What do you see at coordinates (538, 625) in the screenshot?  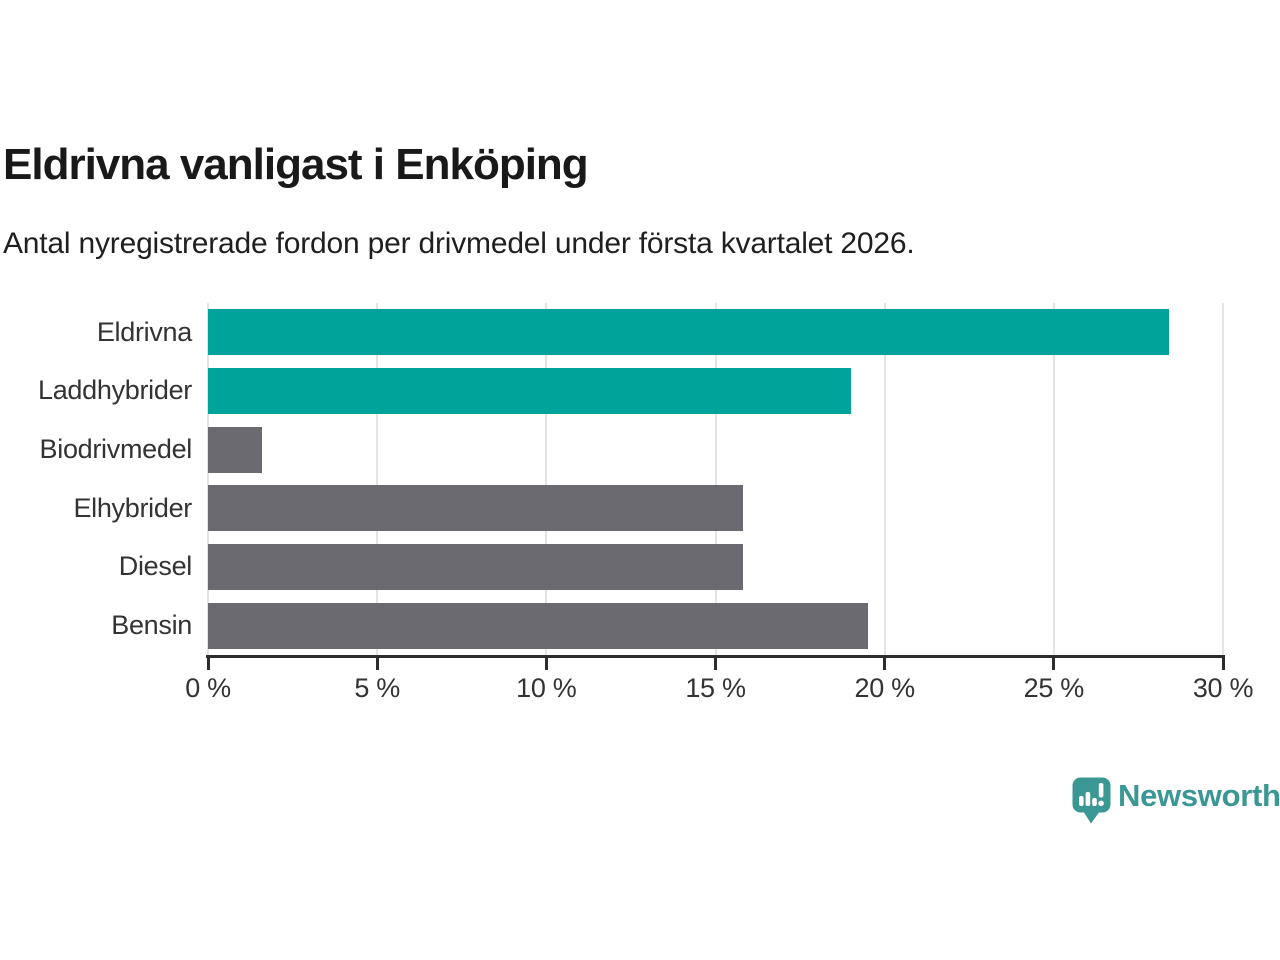 I see `bar-bensin` at bounding box center [538, 625].